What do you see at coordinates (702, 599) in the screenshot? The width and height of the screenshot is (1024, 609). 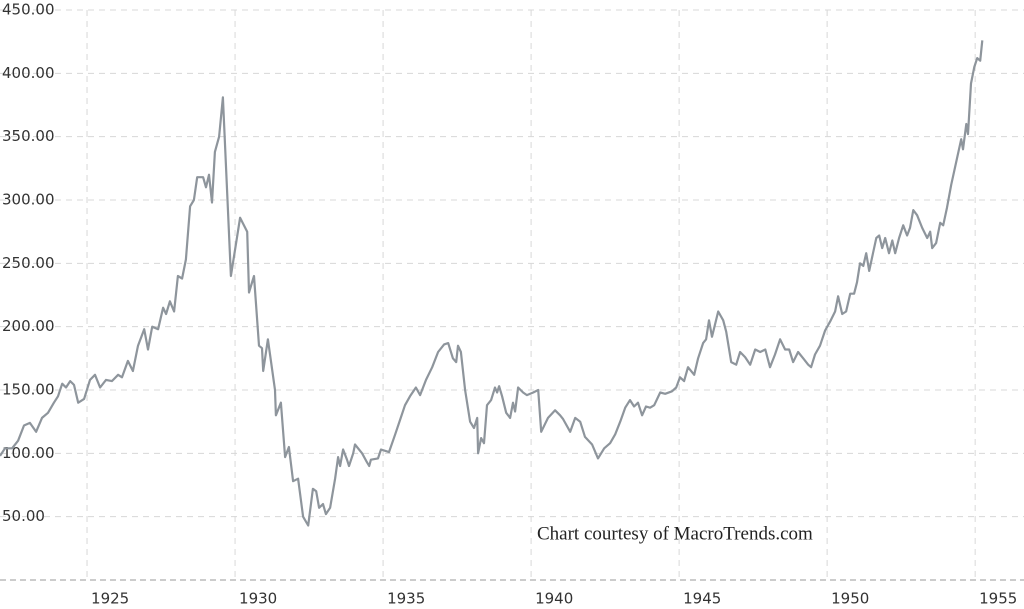 I see `x-tick-label: 1945` at bounding box center [702, 599].